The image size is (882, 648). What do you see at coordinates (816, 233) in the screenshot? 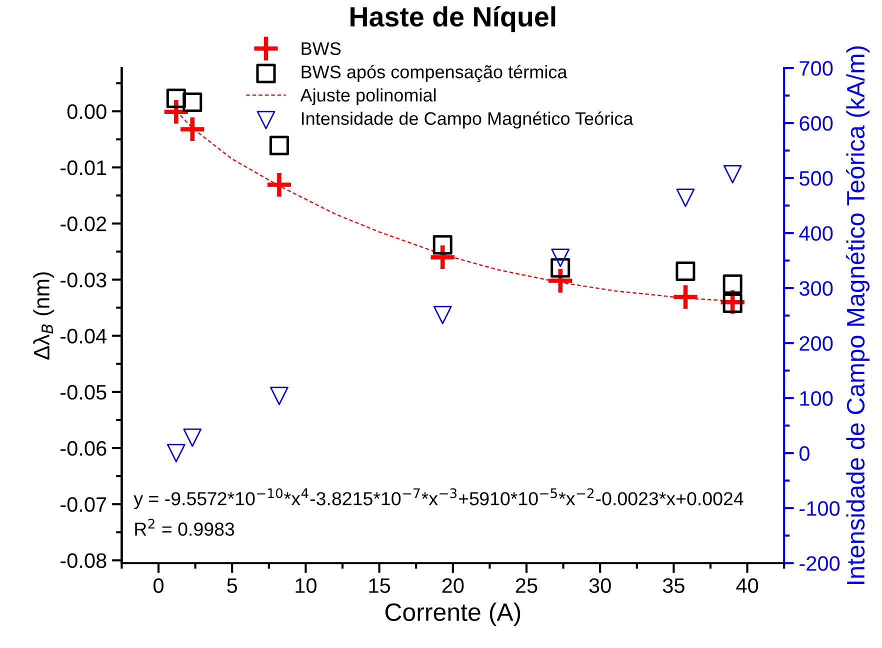
I see `y2-tick-label: 400` at bounding box center [816, 233].